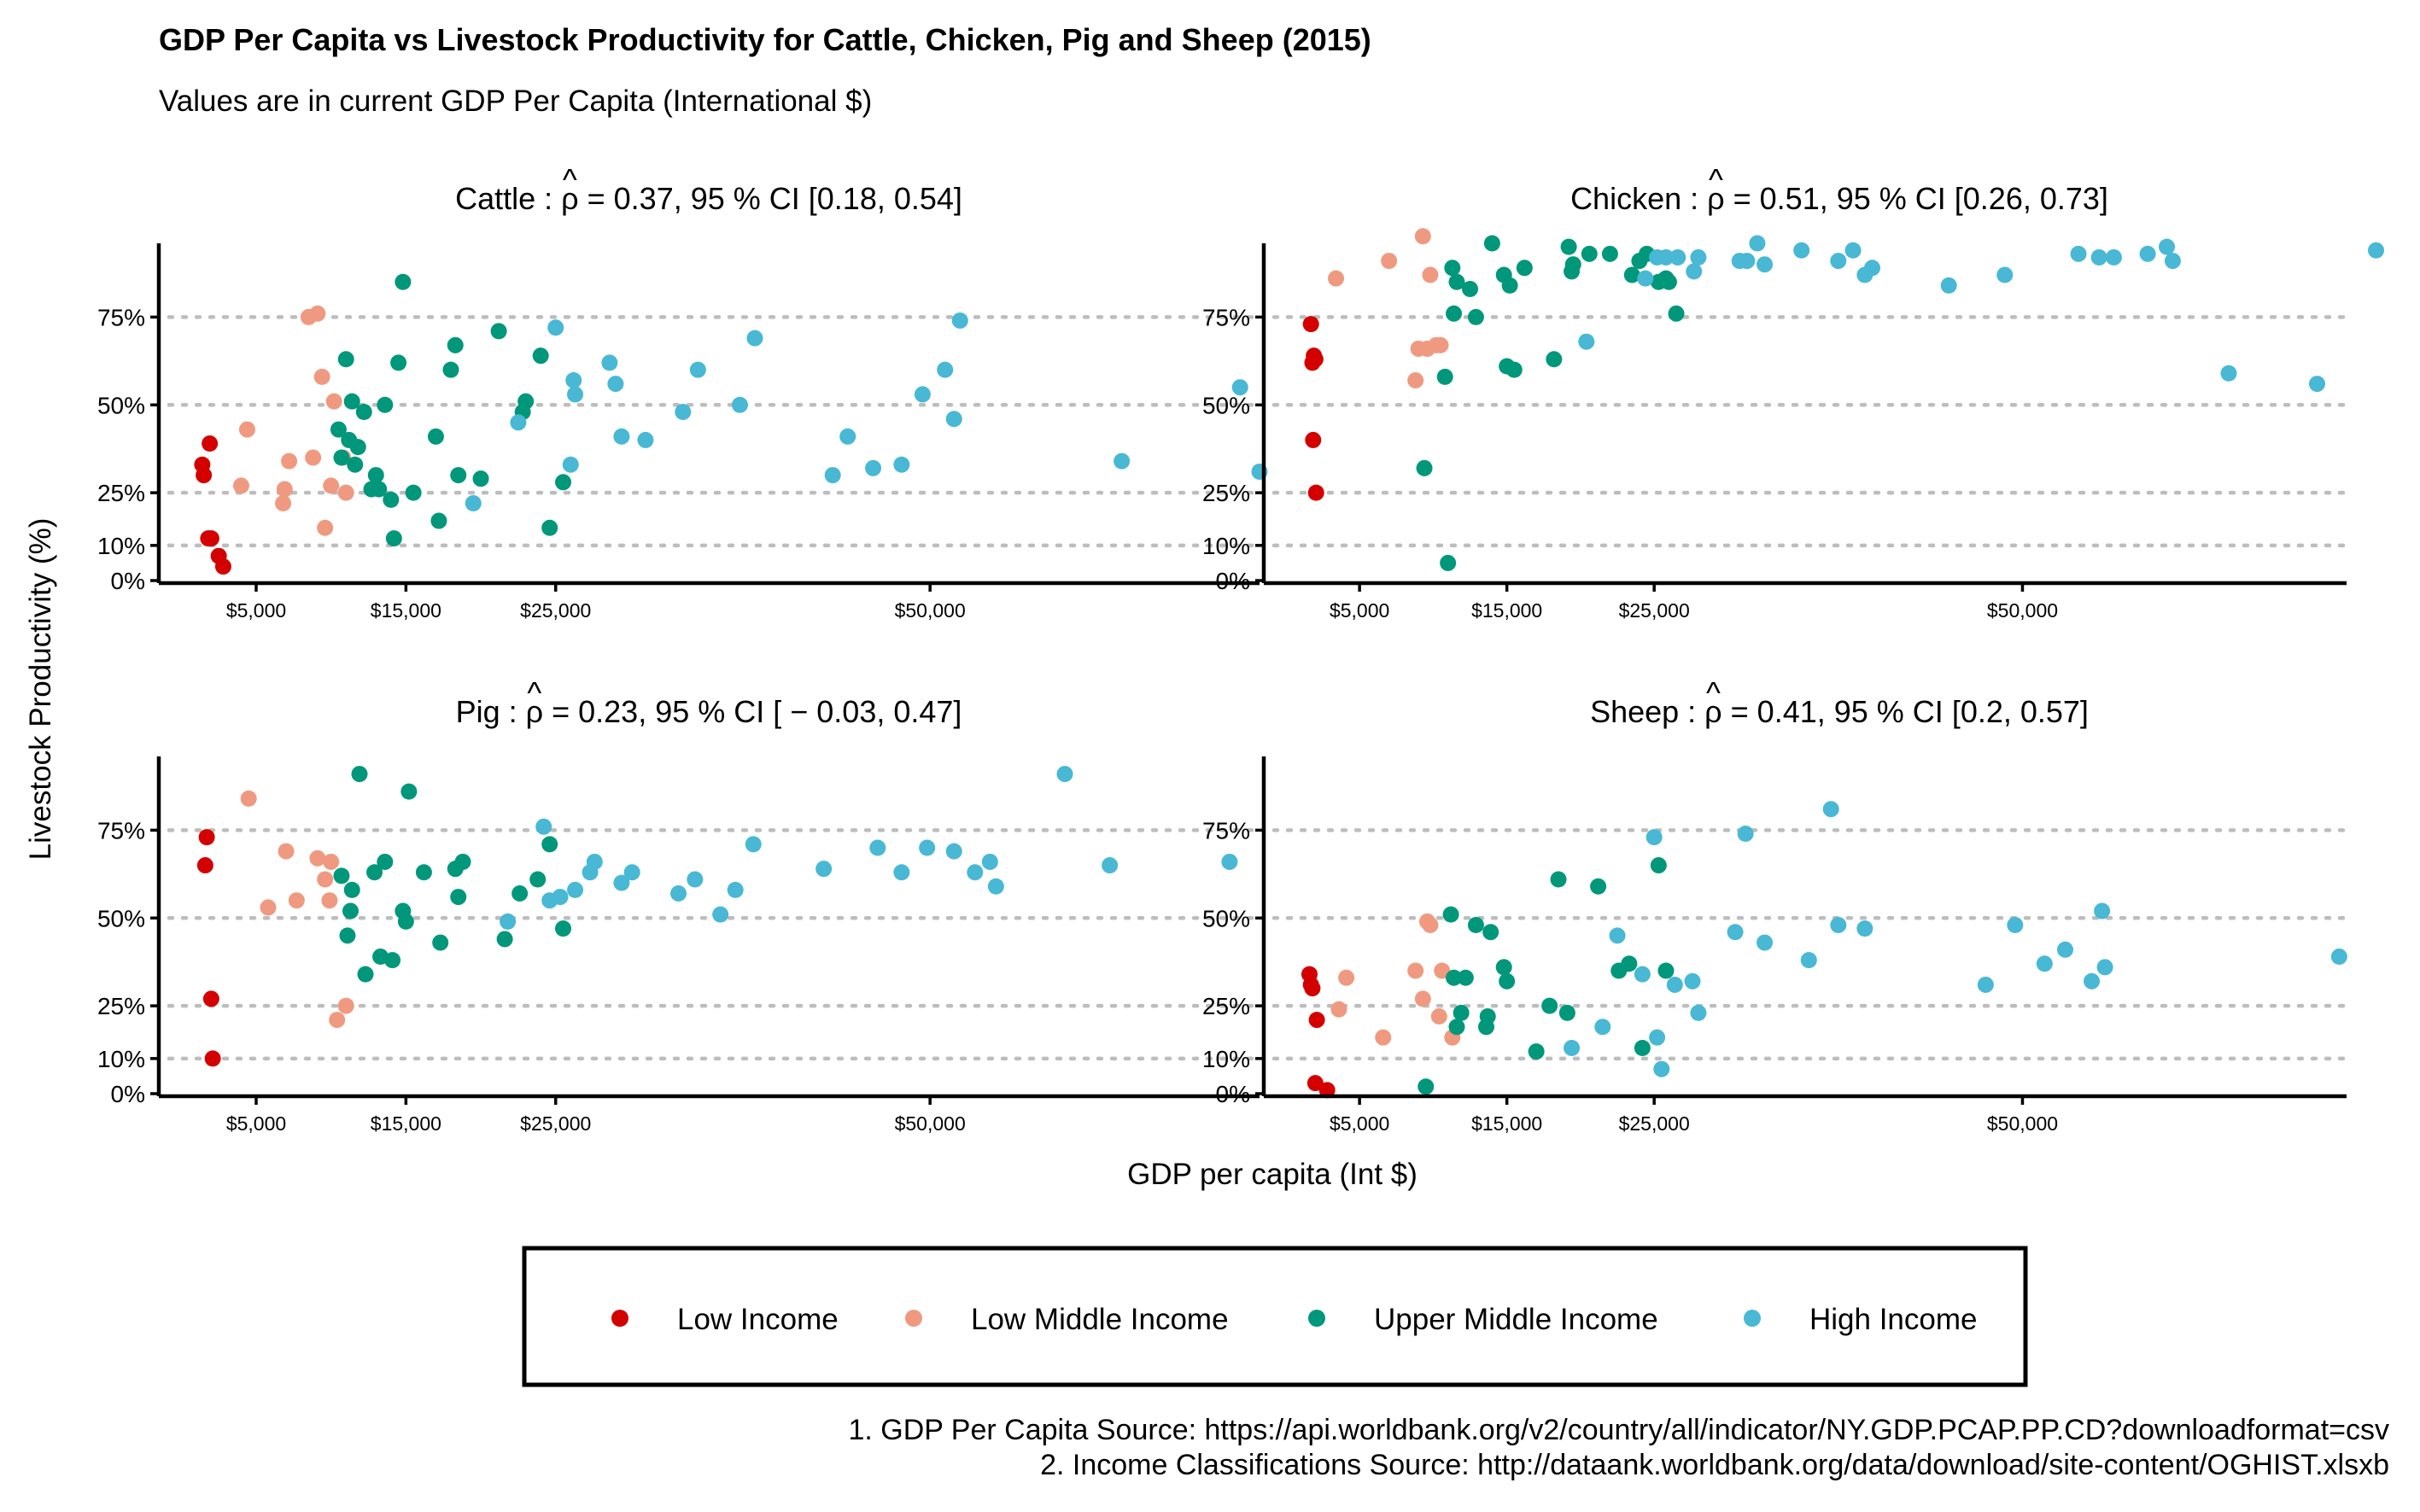 The image size is (2420, 1512). What do you see at coordinates (930, 1123) in the screenshot?
I see `x-tick-label: $50,000` at bounding box center [930, 1123].